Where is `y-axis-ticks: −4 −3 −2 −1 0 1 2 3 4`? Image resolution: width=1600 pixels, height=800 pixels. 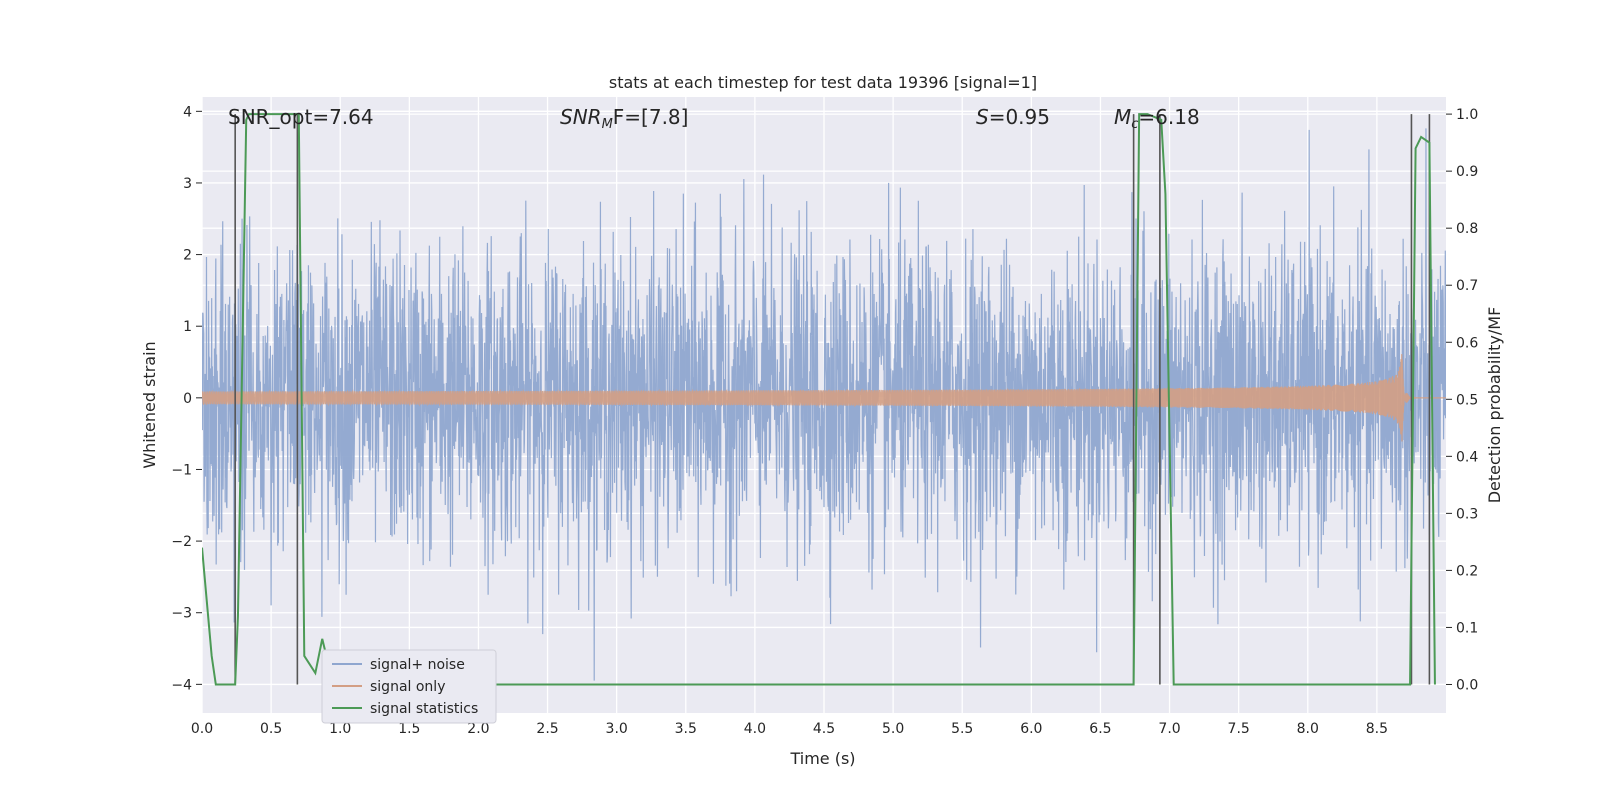
y-axis-ticks: −4 −3 −2 −1 0 1 2 3 4 is located at coordinates (186, 398).